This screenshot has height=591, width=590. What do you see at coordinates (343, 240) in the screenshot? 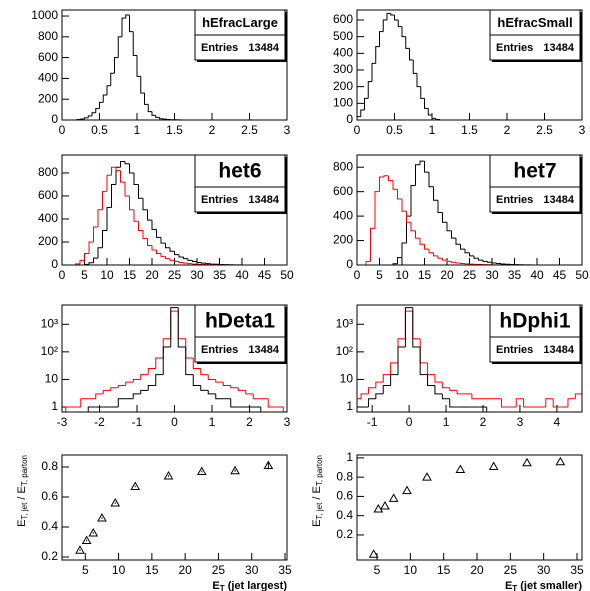
I see `y-tick-label: 200` at bounding box center [343, 240].